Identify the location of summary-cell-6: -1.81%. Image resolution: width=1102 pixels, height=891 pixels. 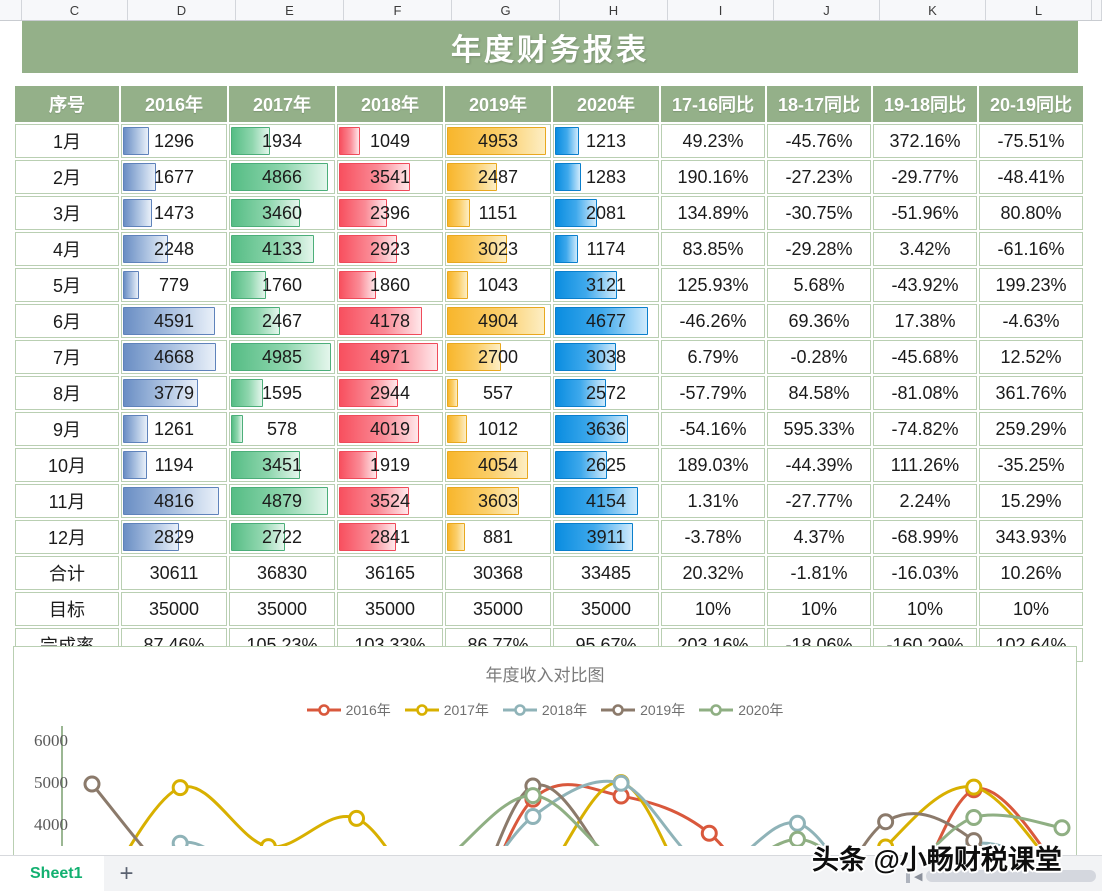
(819, 573).